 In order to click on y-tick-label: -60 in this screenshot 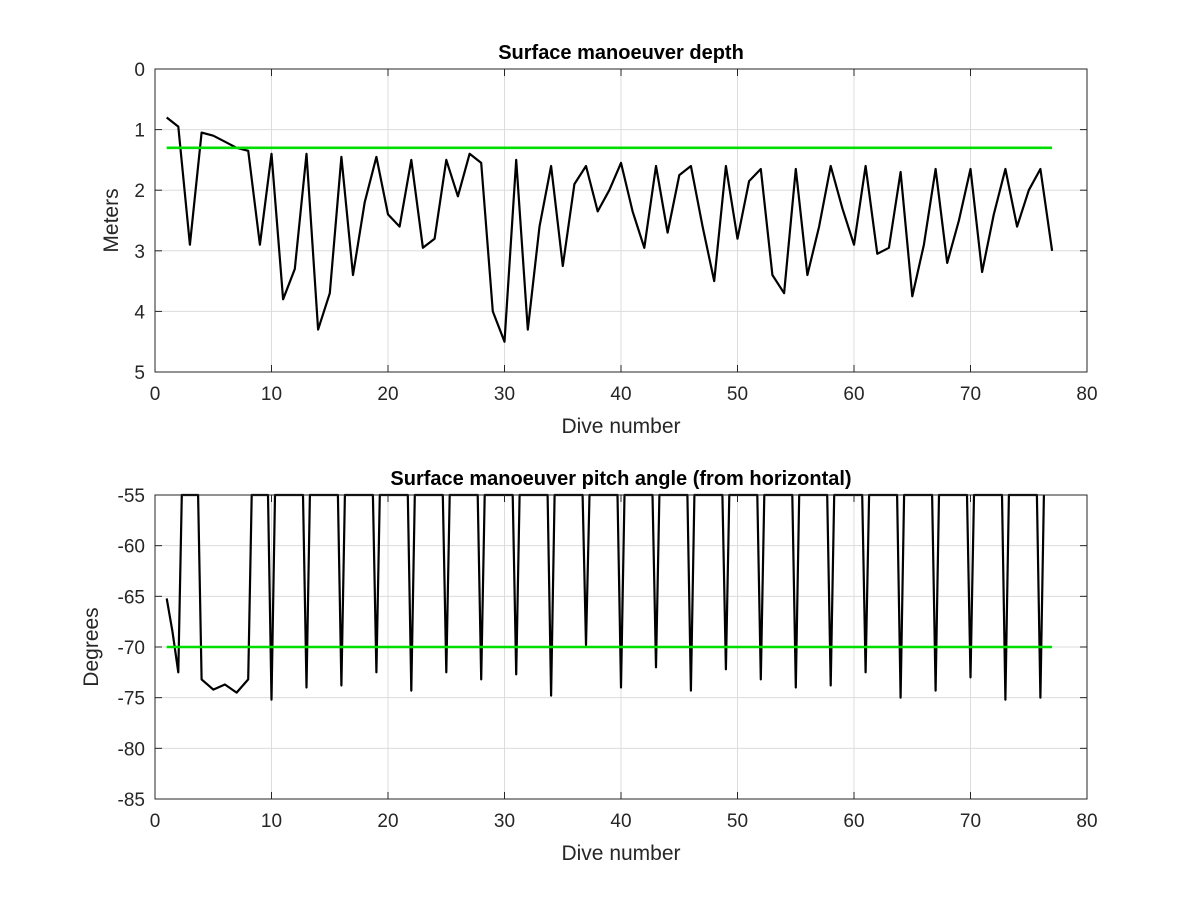, I will do `click(131, 547)`.